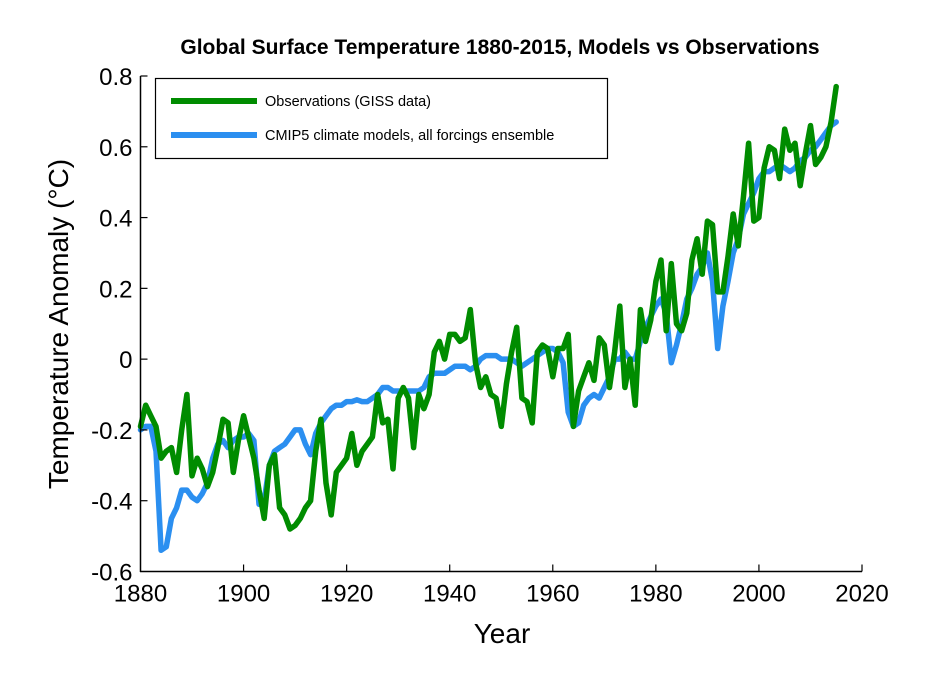  I want to click on x-tick-label: 1940, so click(449, 594).